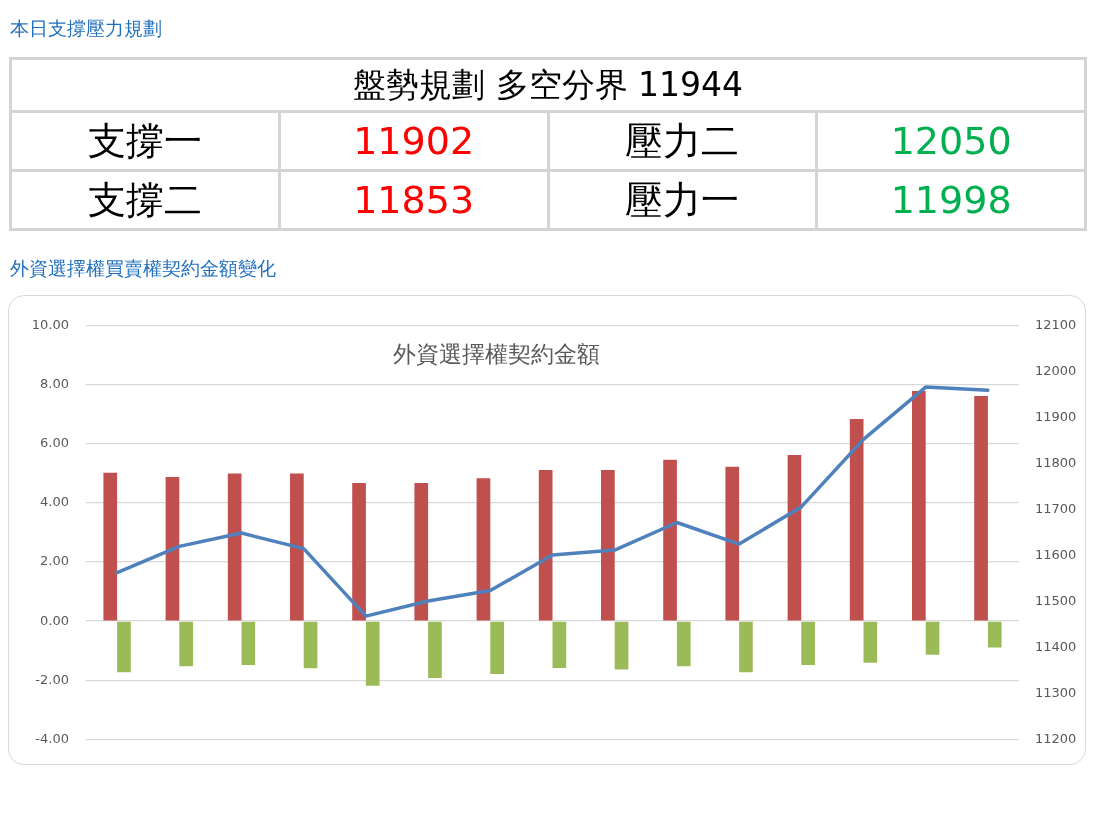  What do you see at coordinates (50, 325) in the screenshot?
I see `y-tick-label: 10.00` at bounding box center [50, 325].